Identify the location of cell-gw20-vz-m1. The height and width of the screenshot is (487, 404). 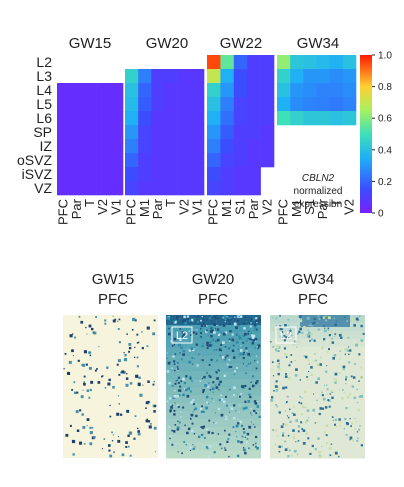
(145, 188).